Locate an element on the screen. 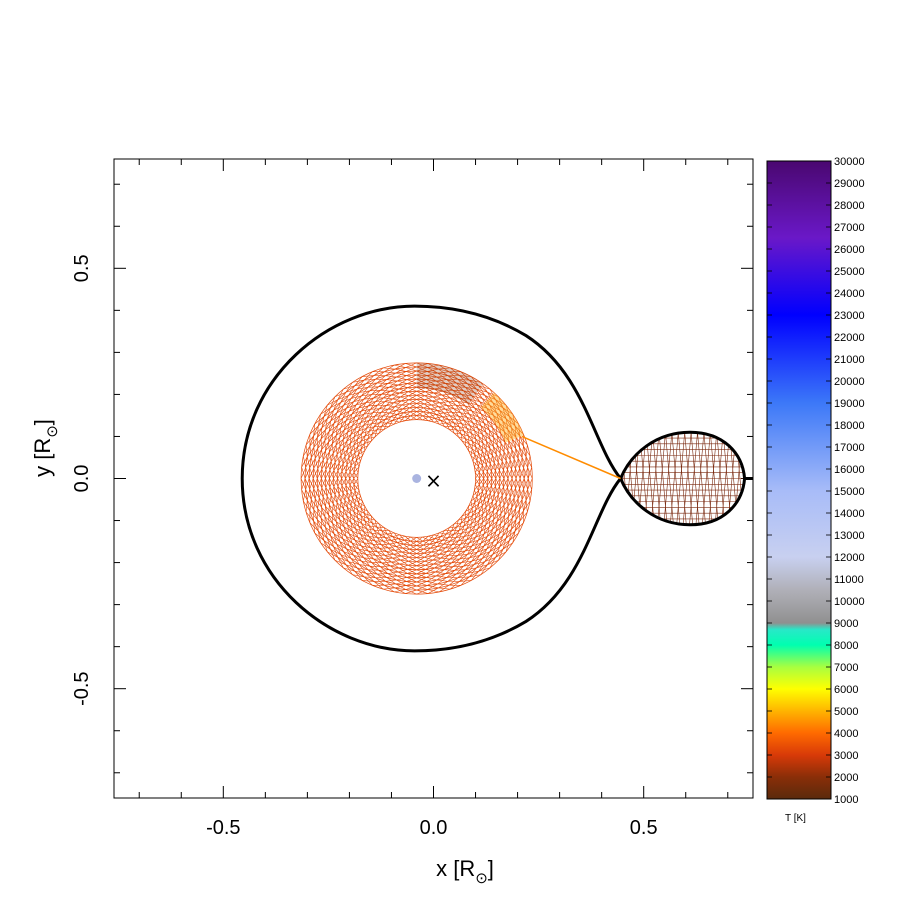 This screenshot has height=913, width=913. x-tick-label: -0.5 is located at coordinates (223, 828).